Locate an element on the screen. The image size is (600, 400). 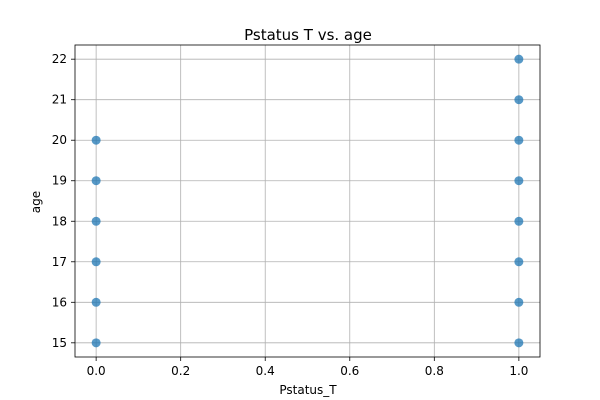
x-tick-label: 0.4 is located at coordinates (265, 371).